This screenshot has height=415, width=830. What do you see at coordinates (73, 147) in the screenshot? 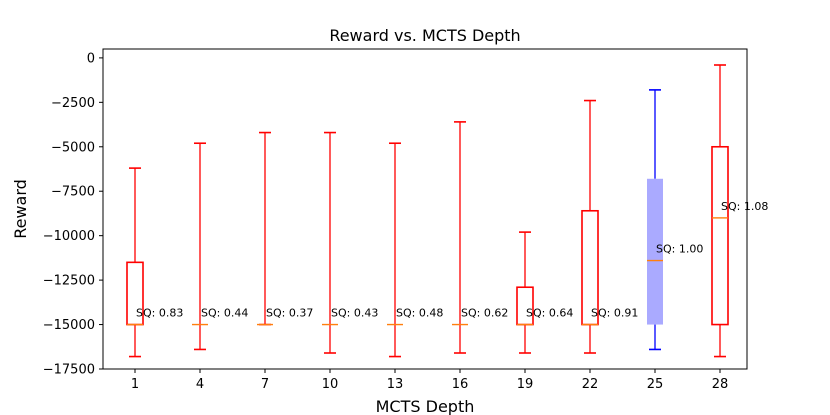
I see `y-tick-label: −5000` at bounding box center [73, 147].